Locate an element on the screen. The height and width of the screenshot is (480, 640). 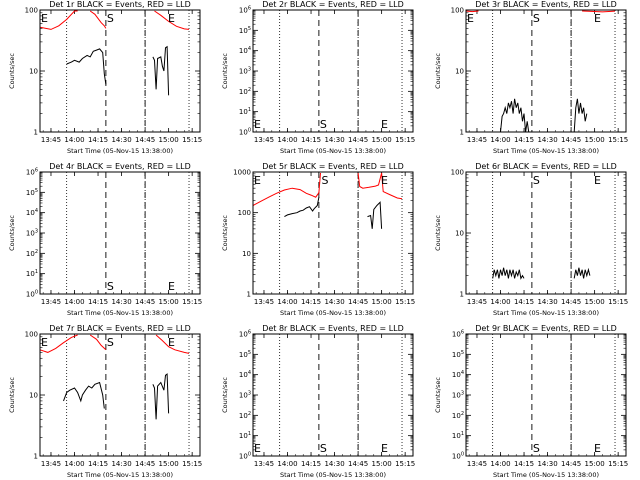
y-tick-label: 10³ is located at coordinates (245, 71).